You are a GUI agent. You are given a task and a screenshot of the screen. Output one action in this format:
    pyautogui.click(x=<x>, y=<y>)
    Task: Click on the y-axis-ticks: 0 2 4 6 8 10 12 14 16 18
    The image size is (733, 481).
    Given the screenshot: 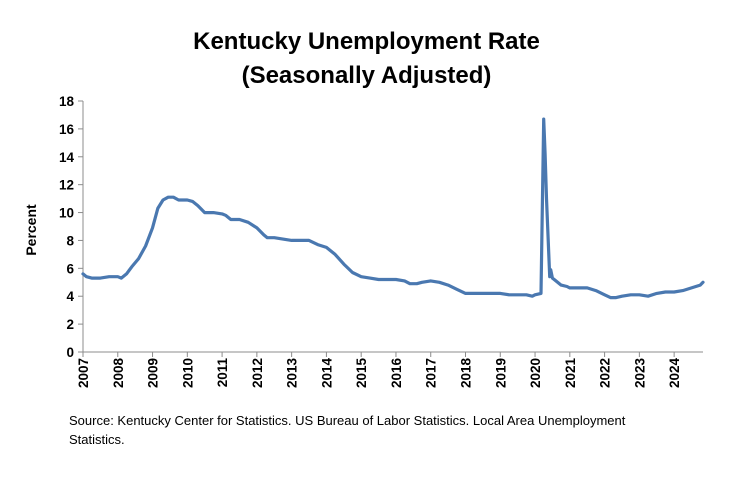 What is the action you would take?
    pyautogui.click(x=71, y=227)
    